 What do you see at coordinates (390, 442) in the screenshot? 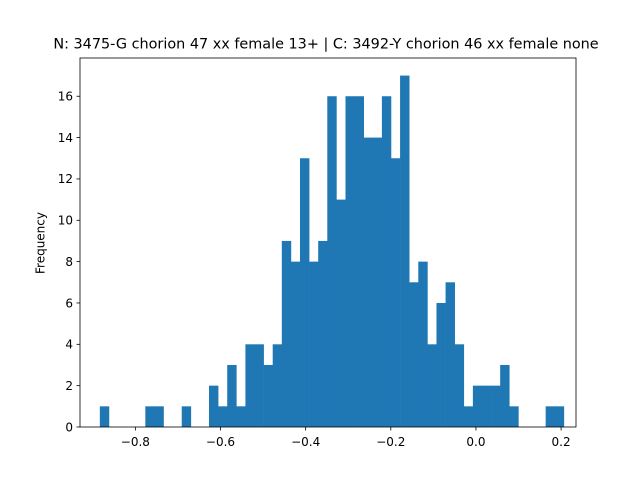
I see `x-tick-label: −0.2` at bounding box center [390, 442].